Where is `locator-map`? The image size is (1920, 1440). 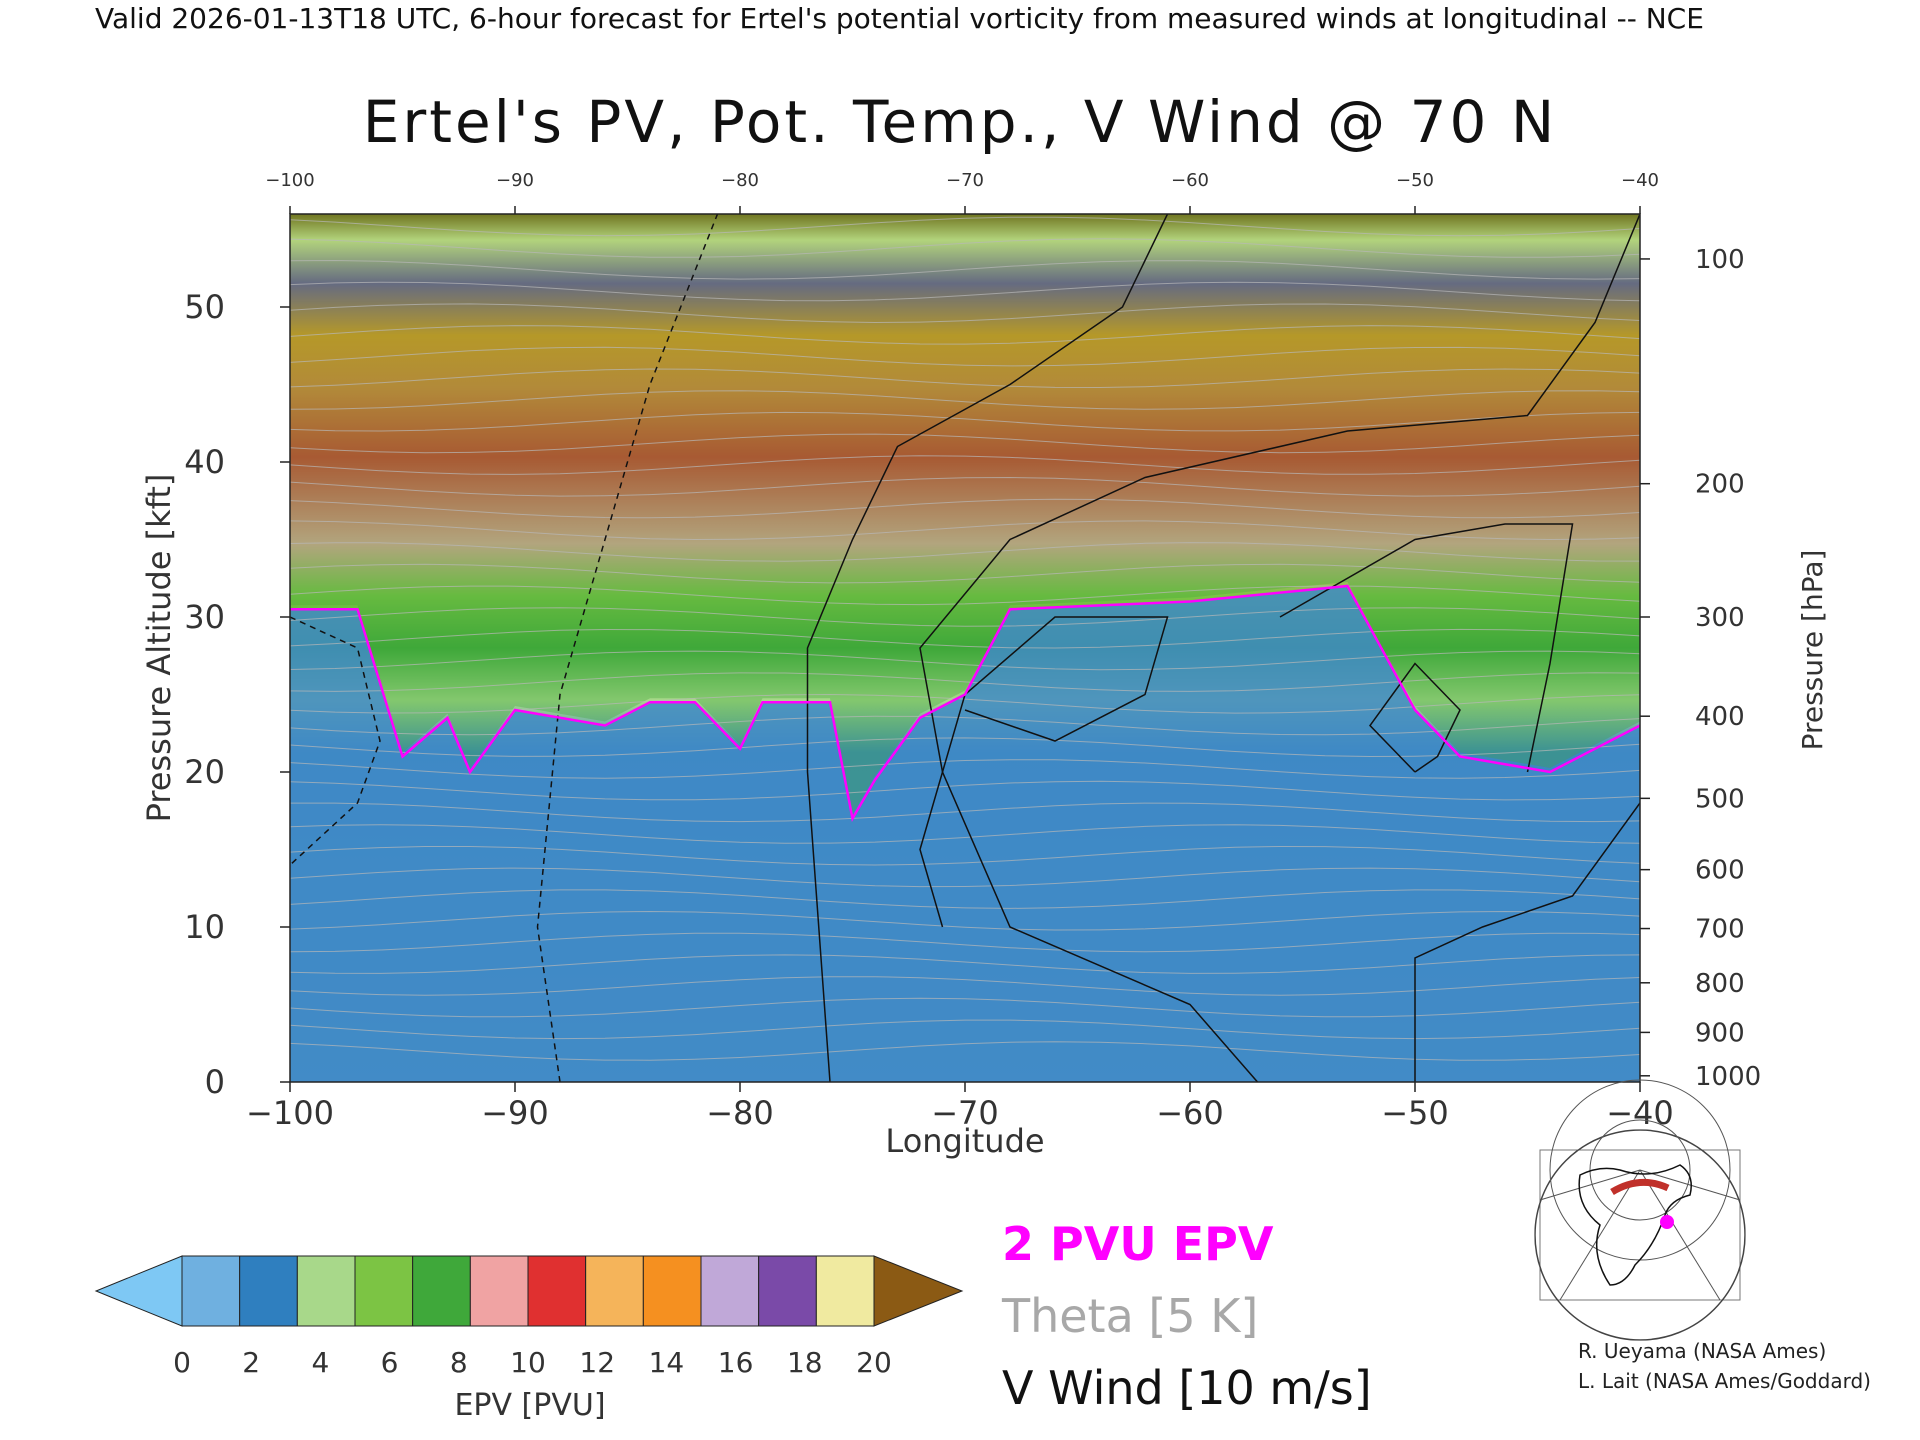 locator-map is located at coordinates (1640, 1209).